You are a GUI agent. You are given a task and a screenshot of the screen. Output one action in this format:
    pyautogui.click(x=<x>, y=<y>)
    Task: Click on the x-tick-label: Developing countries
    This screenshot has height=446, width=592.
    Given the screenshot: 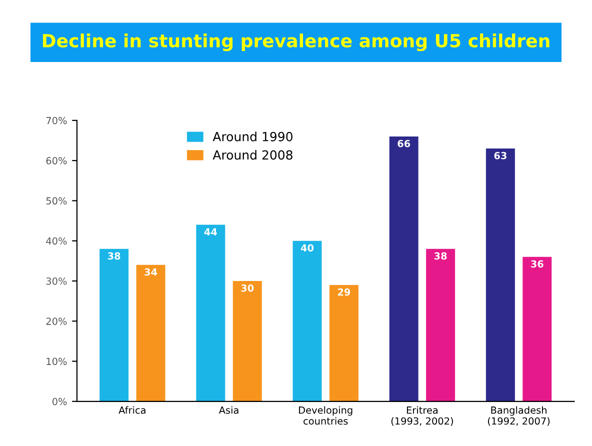 What is the action you would take?
    pyautogui.click(x=325, y=415)
    